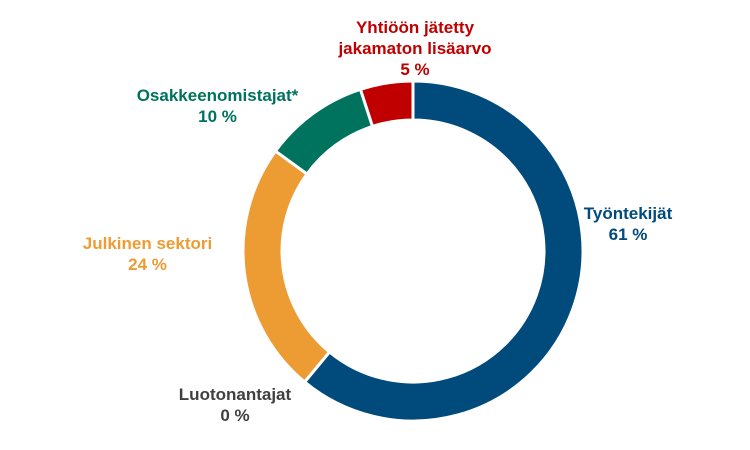 Image resolution: width=750 pixels, height=450 pixels. What do you see at coordinates (628, 234) in the screenshot?
I see `slice-value: 61 %` at bounding box center [628, 234].